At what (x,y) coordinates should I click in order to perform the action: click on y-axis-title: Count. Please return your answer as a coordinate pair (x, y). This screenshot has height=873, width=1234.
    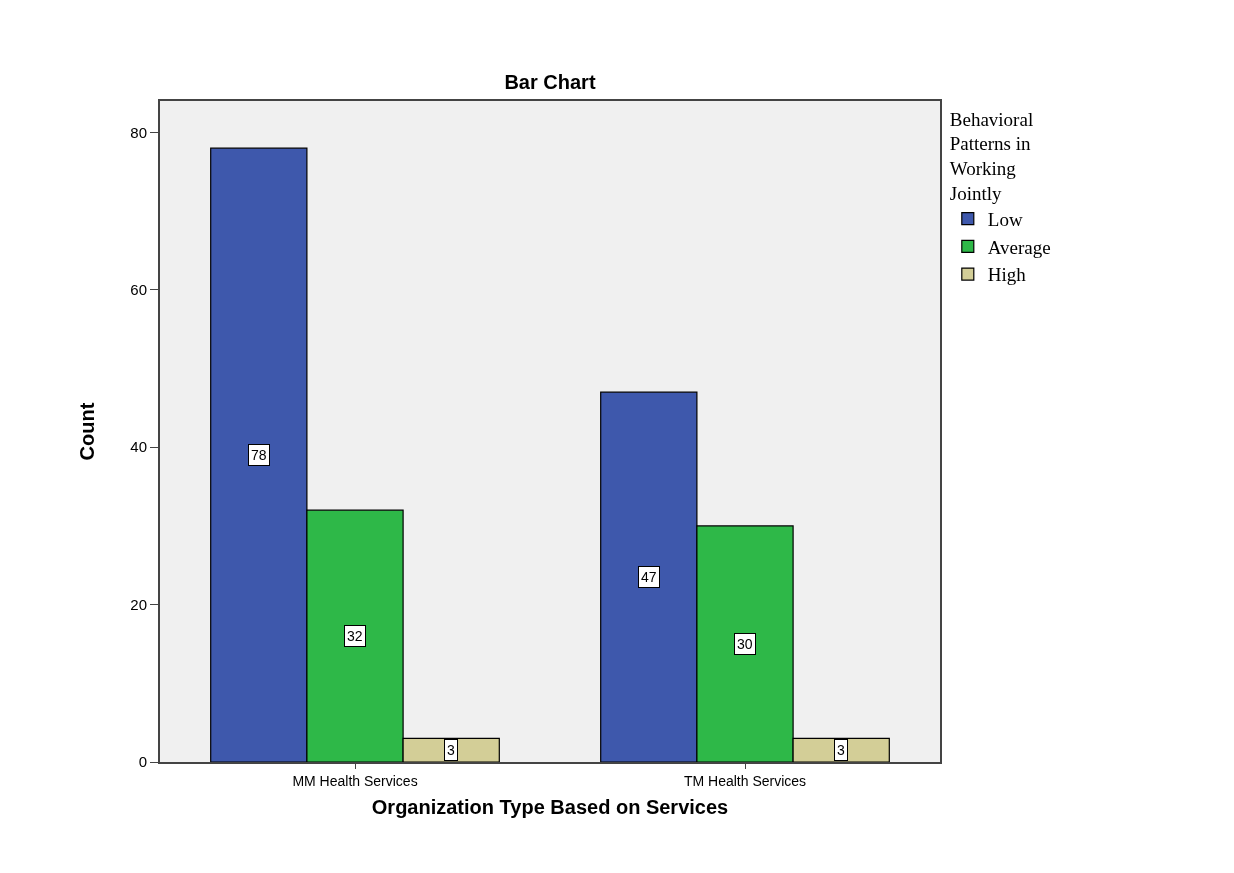
    Looking at the image, I should click on (87, 431).